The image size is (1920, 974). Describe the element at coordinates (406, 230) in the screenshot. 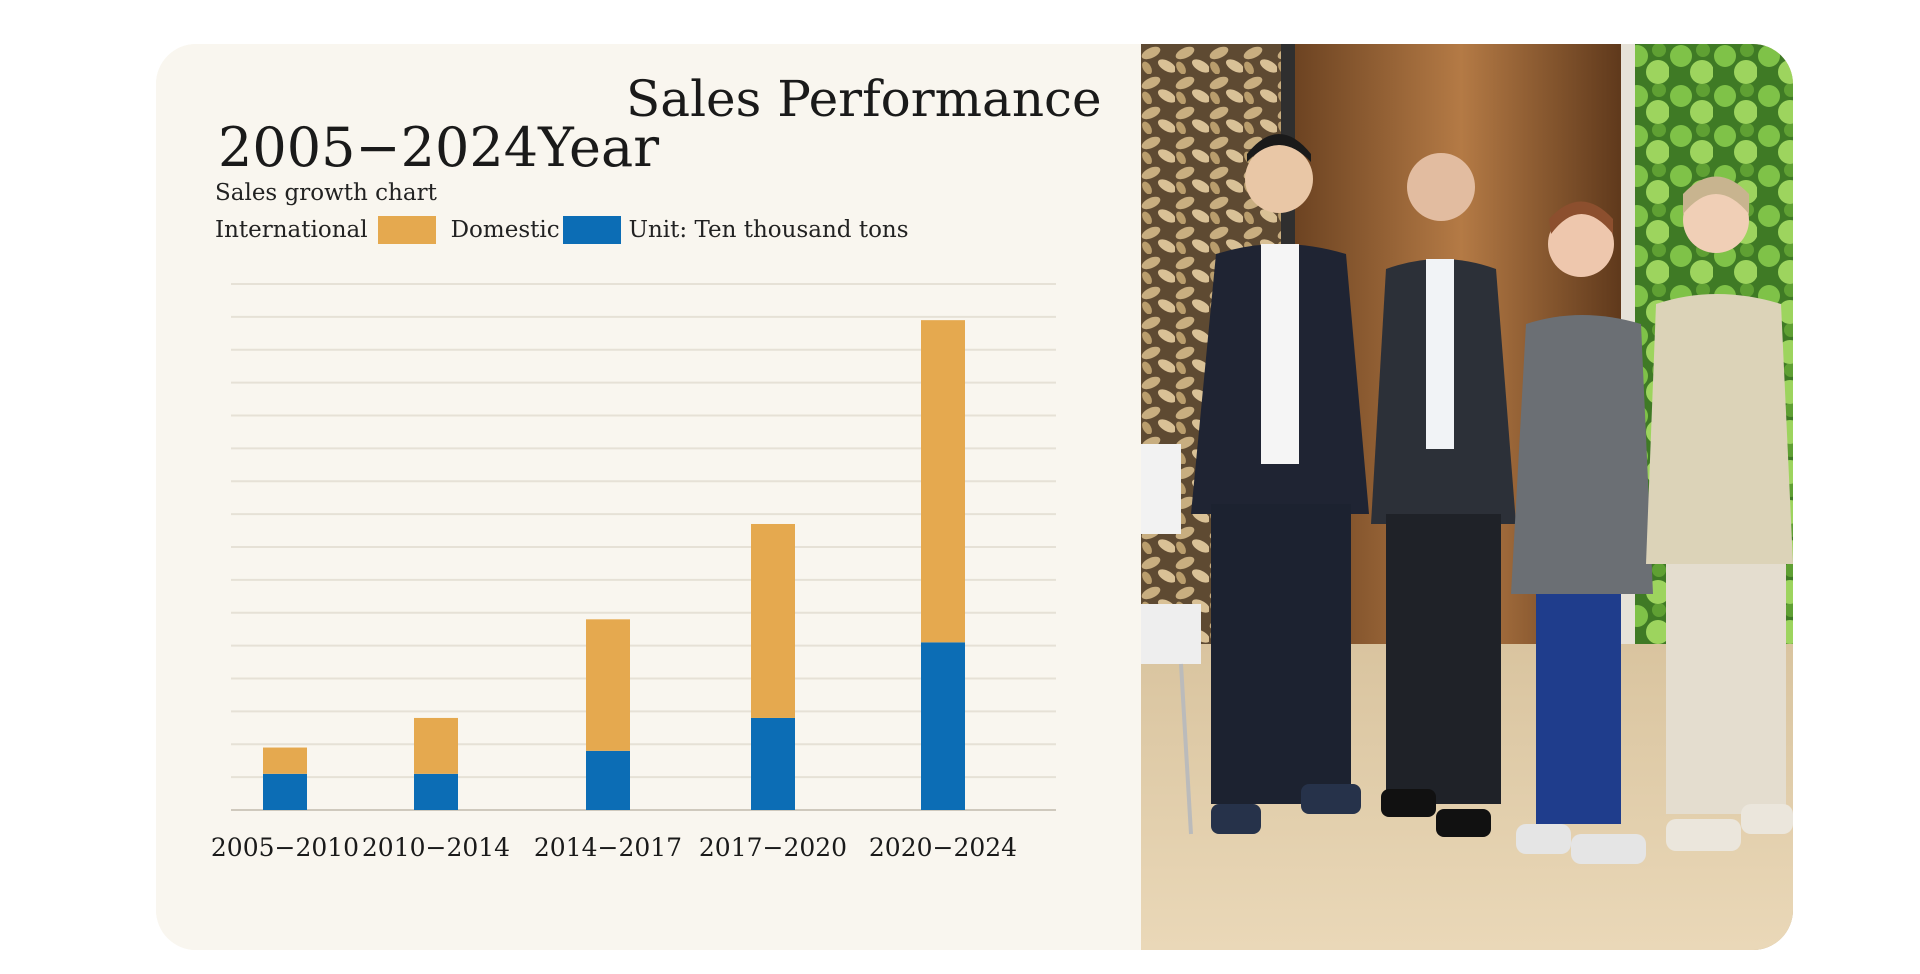

I see `legend-swatch-international` at that location.